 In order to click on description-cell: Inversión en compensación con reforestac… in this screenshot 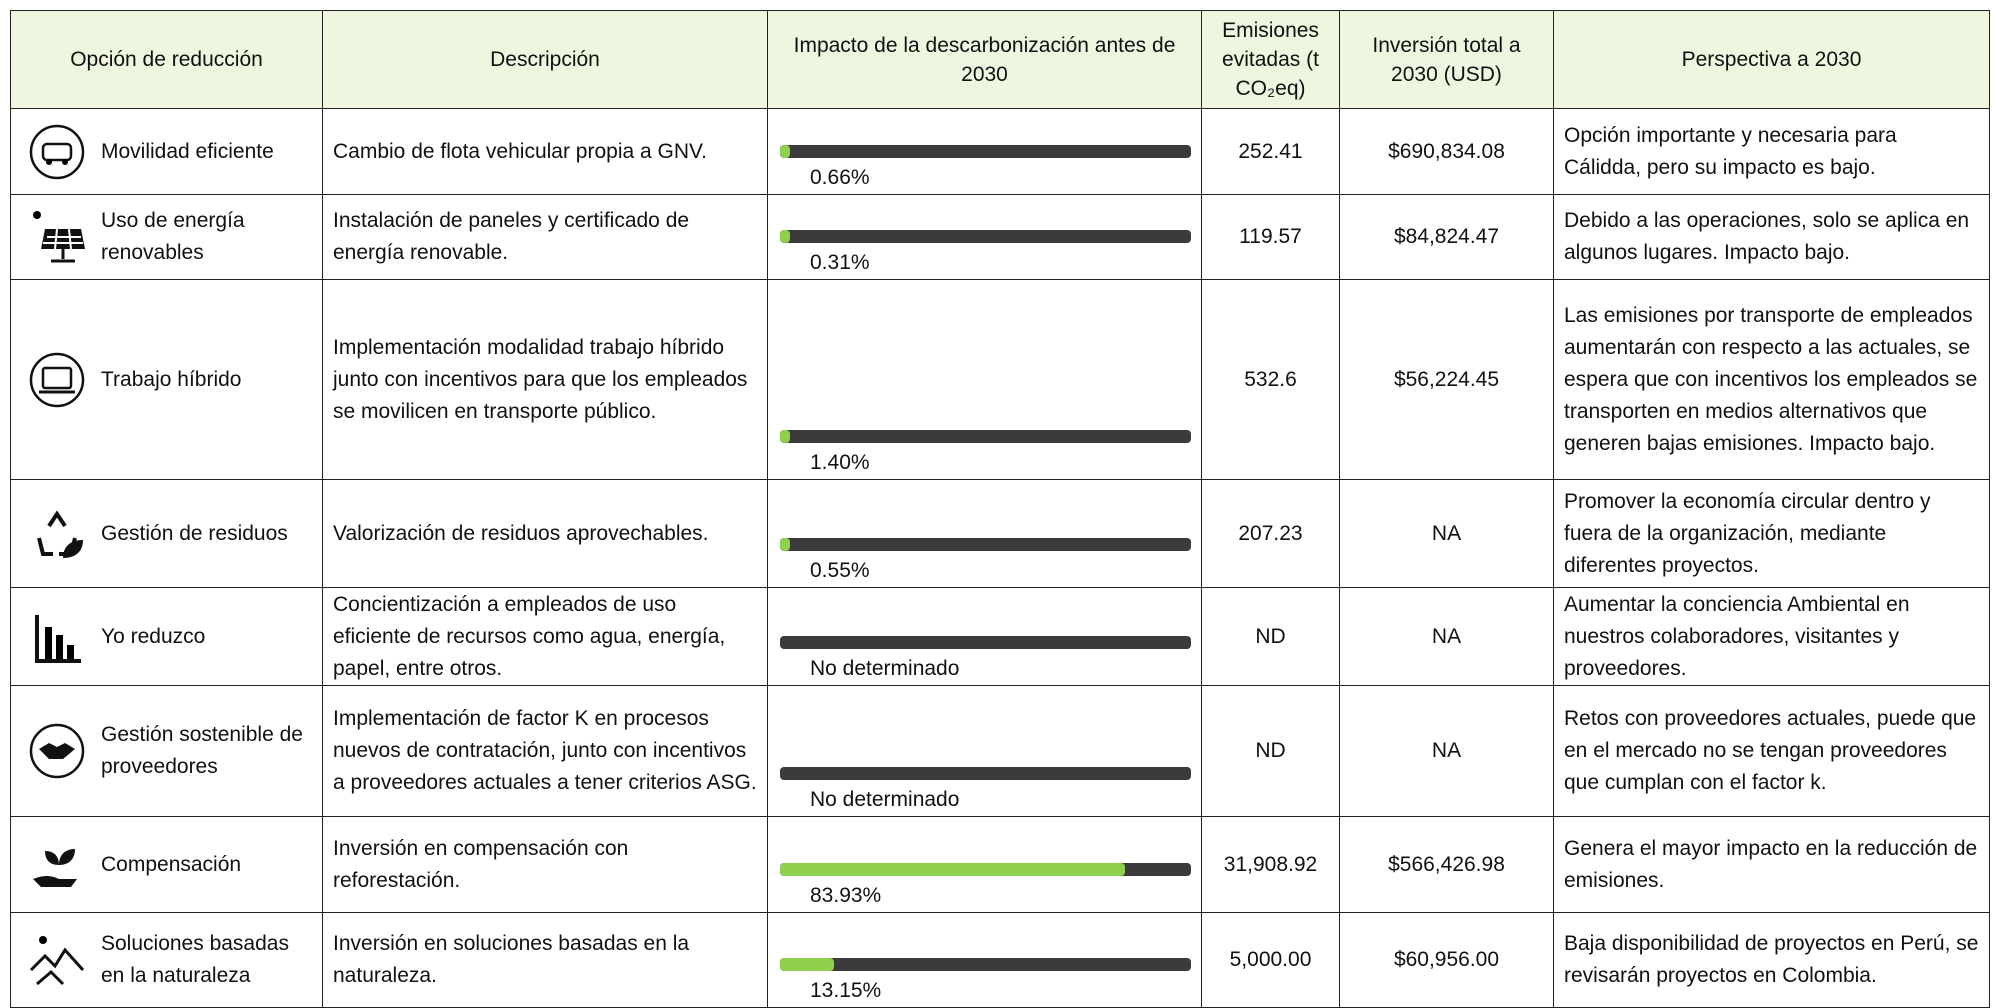, I will do `click(545, 864)`.